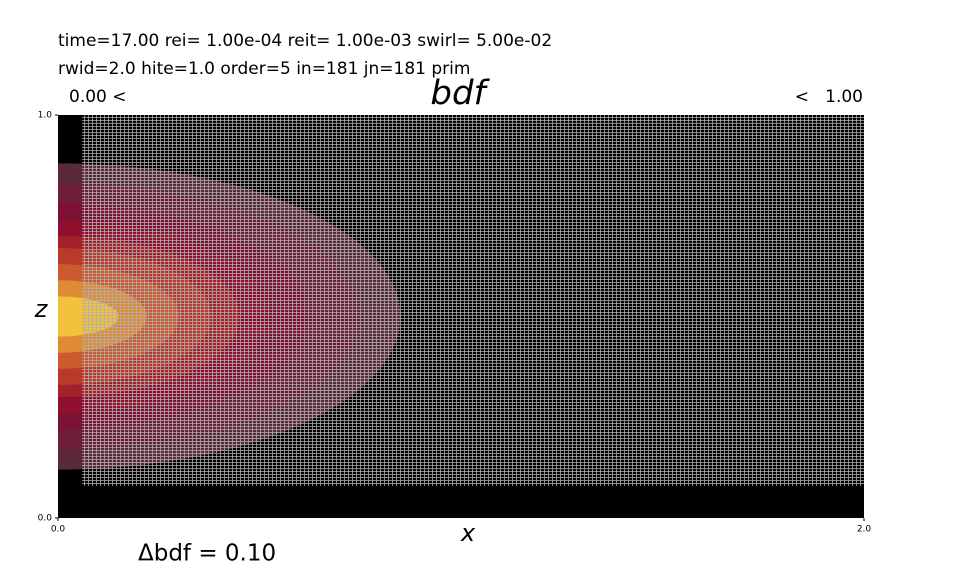  What do you see at coordinates (468, 533) in the screenshot?
I see `x-axis-label: x` at bounding box center [468, 533].